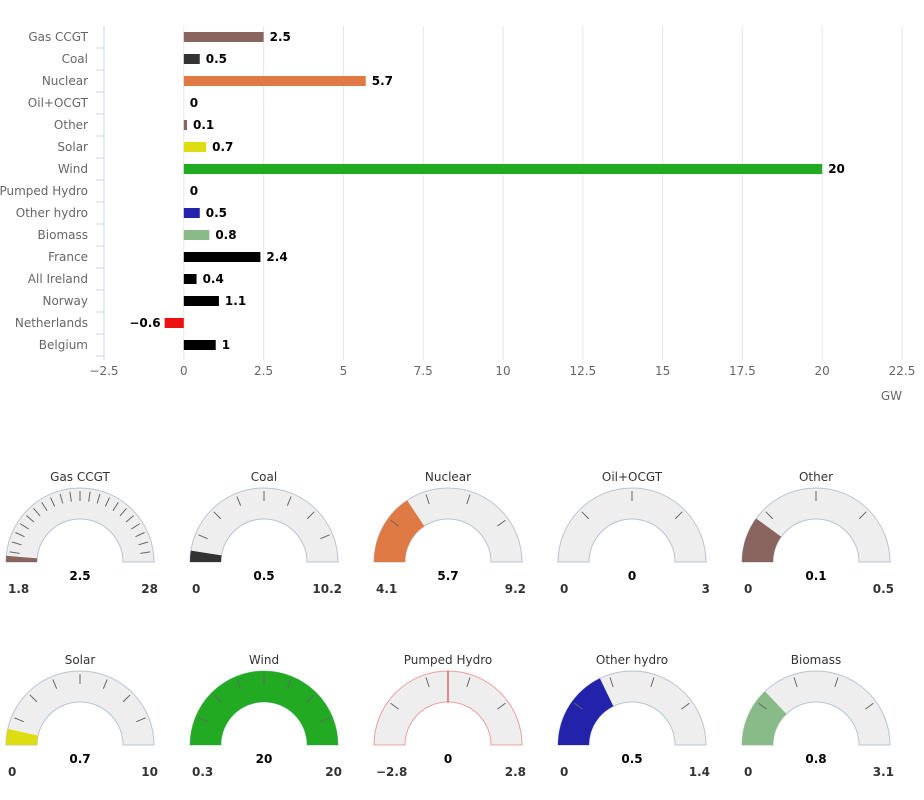 The width and height of the screenshot is (924, 800). What do you see at coordinates (836, 169) in the screenshot?
I see `data-label: 20` at bounding box center [836, 169].